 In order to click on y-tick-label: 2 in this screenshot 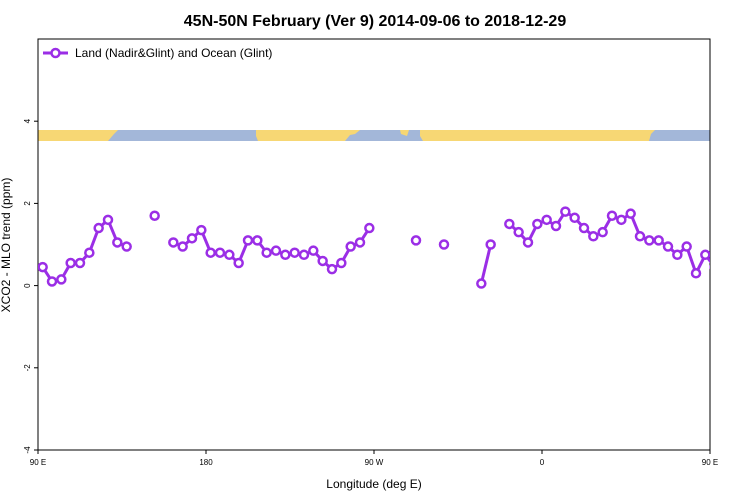, I will do `click(27, 203)`.